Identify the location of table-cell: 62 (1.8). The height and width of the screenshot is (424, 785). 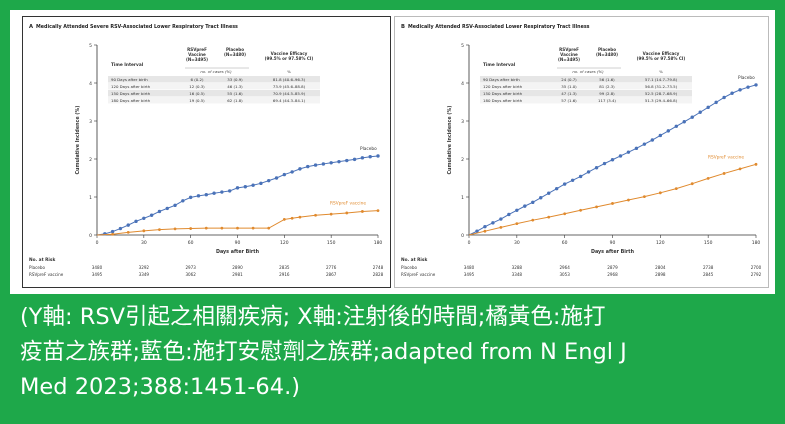
(235, 100).